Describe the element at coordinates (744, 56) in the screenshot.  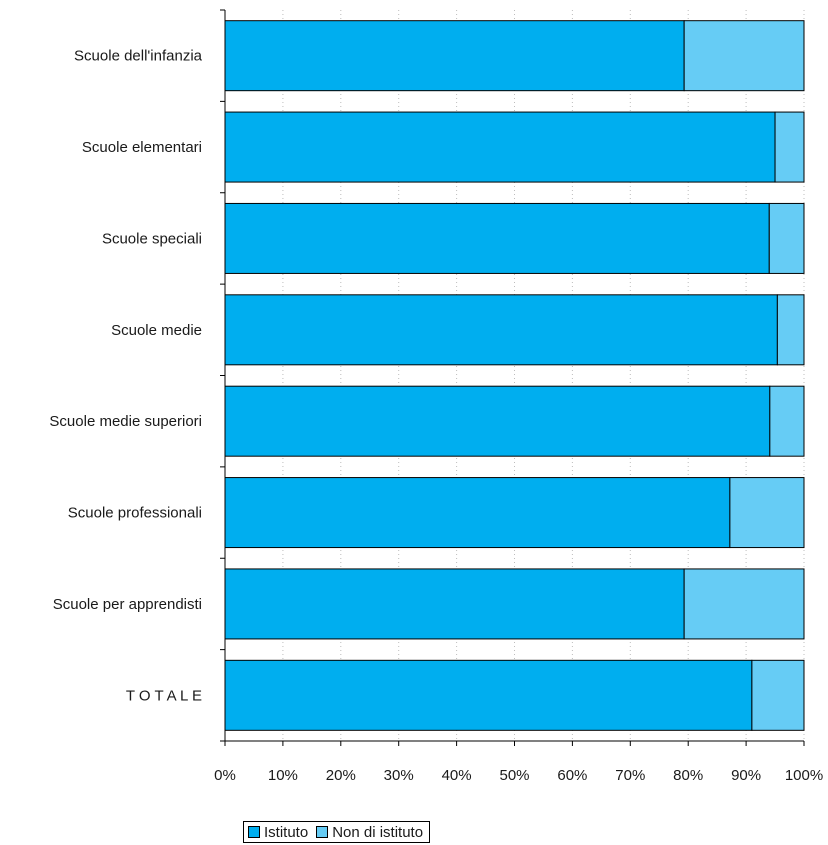
I see `bar-non-di-istituto-scuole-dell-infanzia` at that location.